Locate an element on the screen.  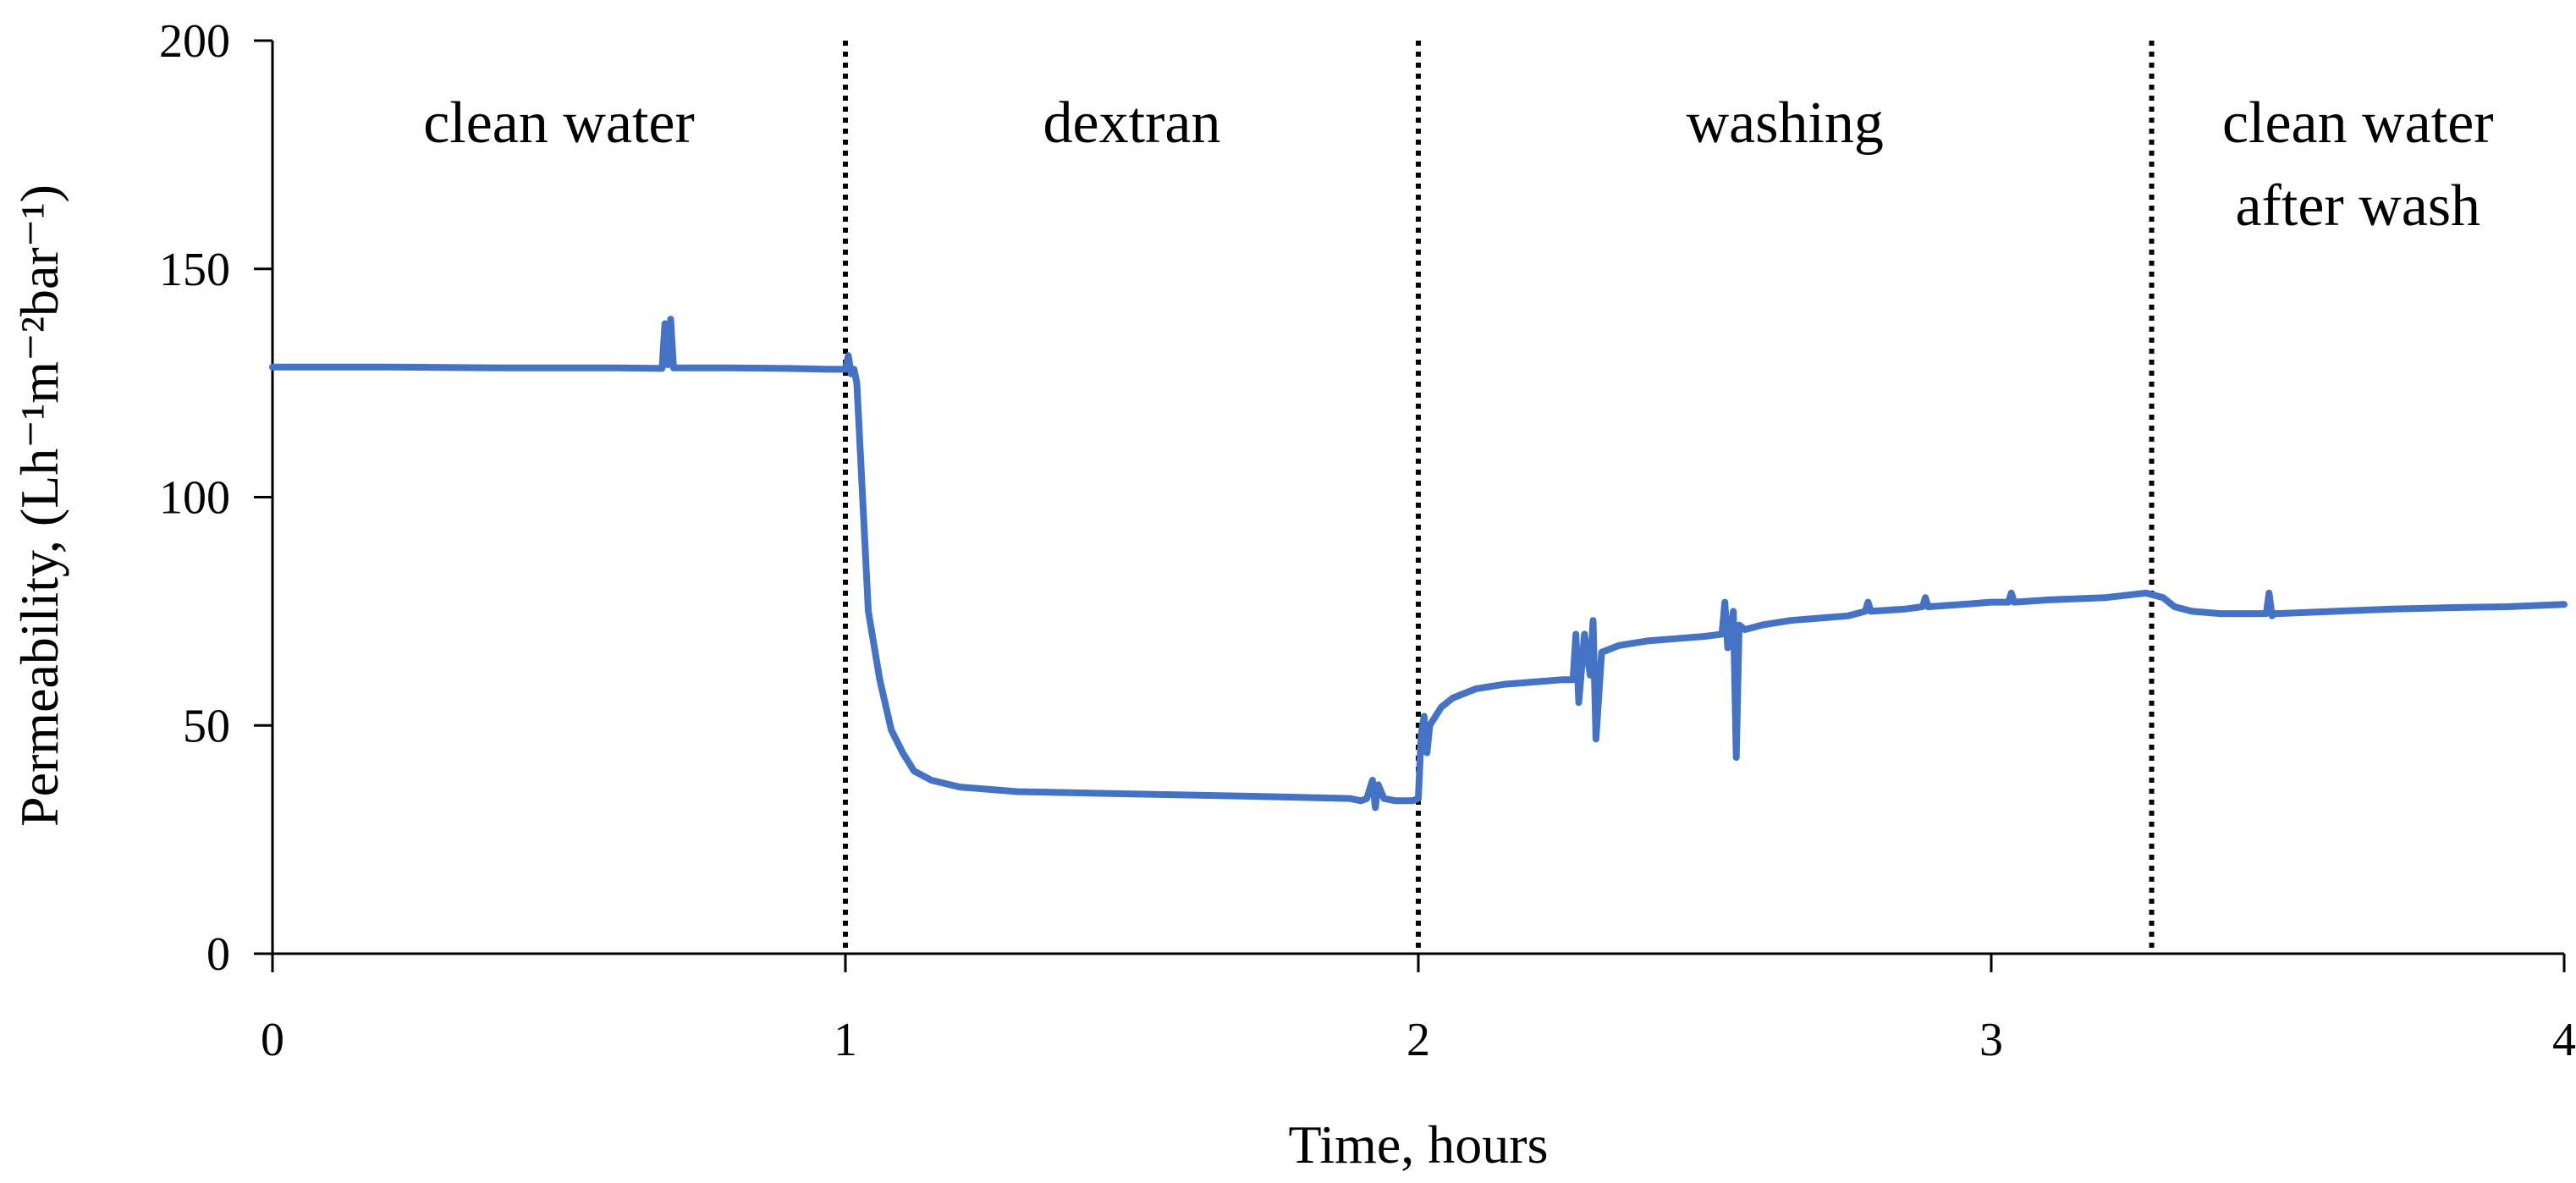
y-axis-ticks: 0 50 100 150 200 is located at coordinates (215, 498).